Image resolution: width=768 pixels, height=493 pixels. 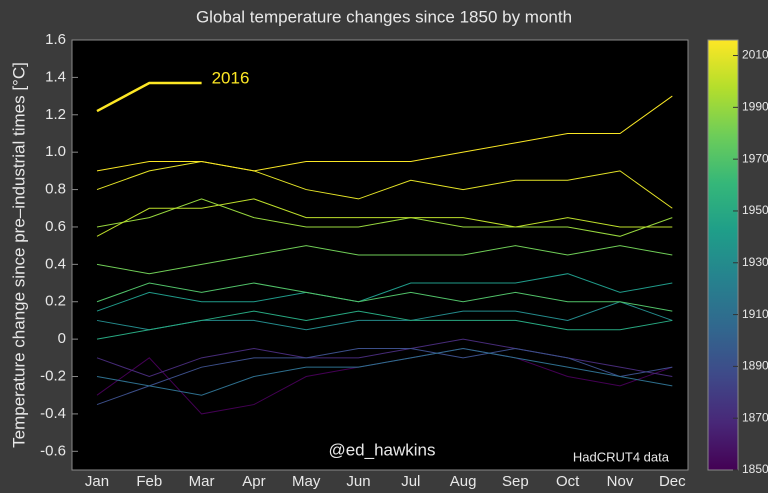 I want to click on y-tick-label: 0.8, so click(x=55, y=189).